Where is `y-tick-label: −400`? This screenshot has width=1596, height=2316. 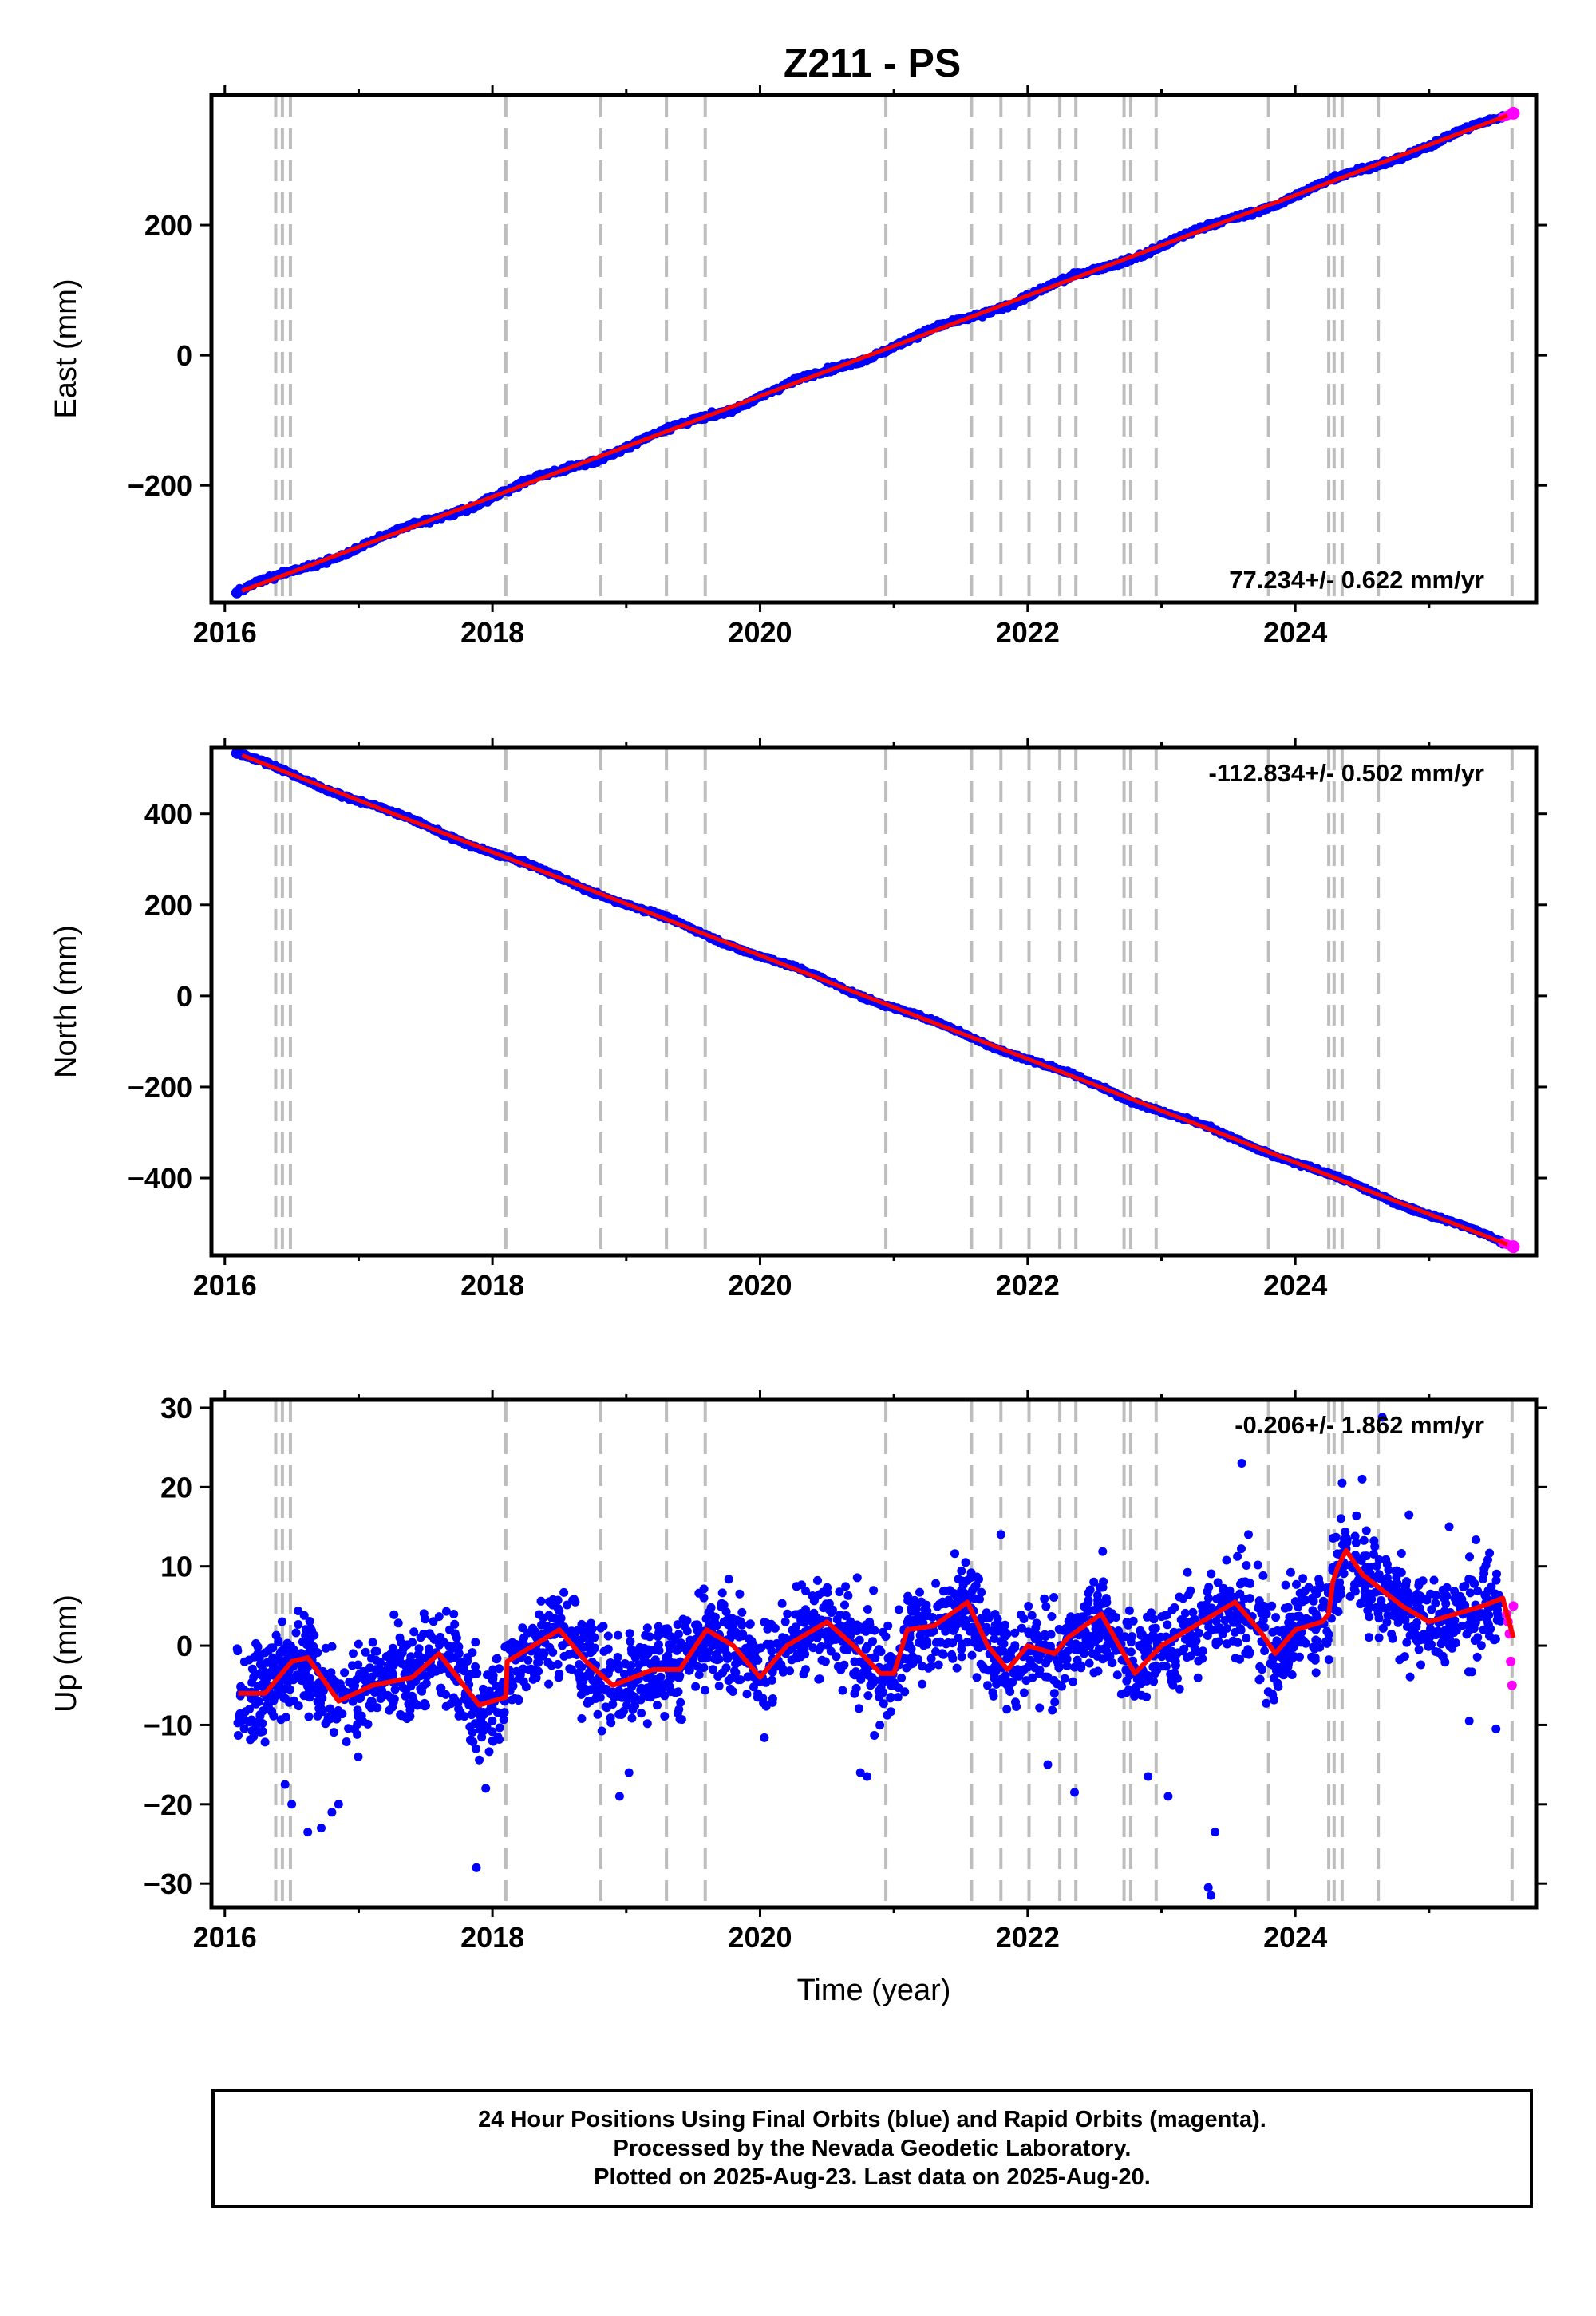 y-tick-label: −400 is located at coordinates (160, 1178).